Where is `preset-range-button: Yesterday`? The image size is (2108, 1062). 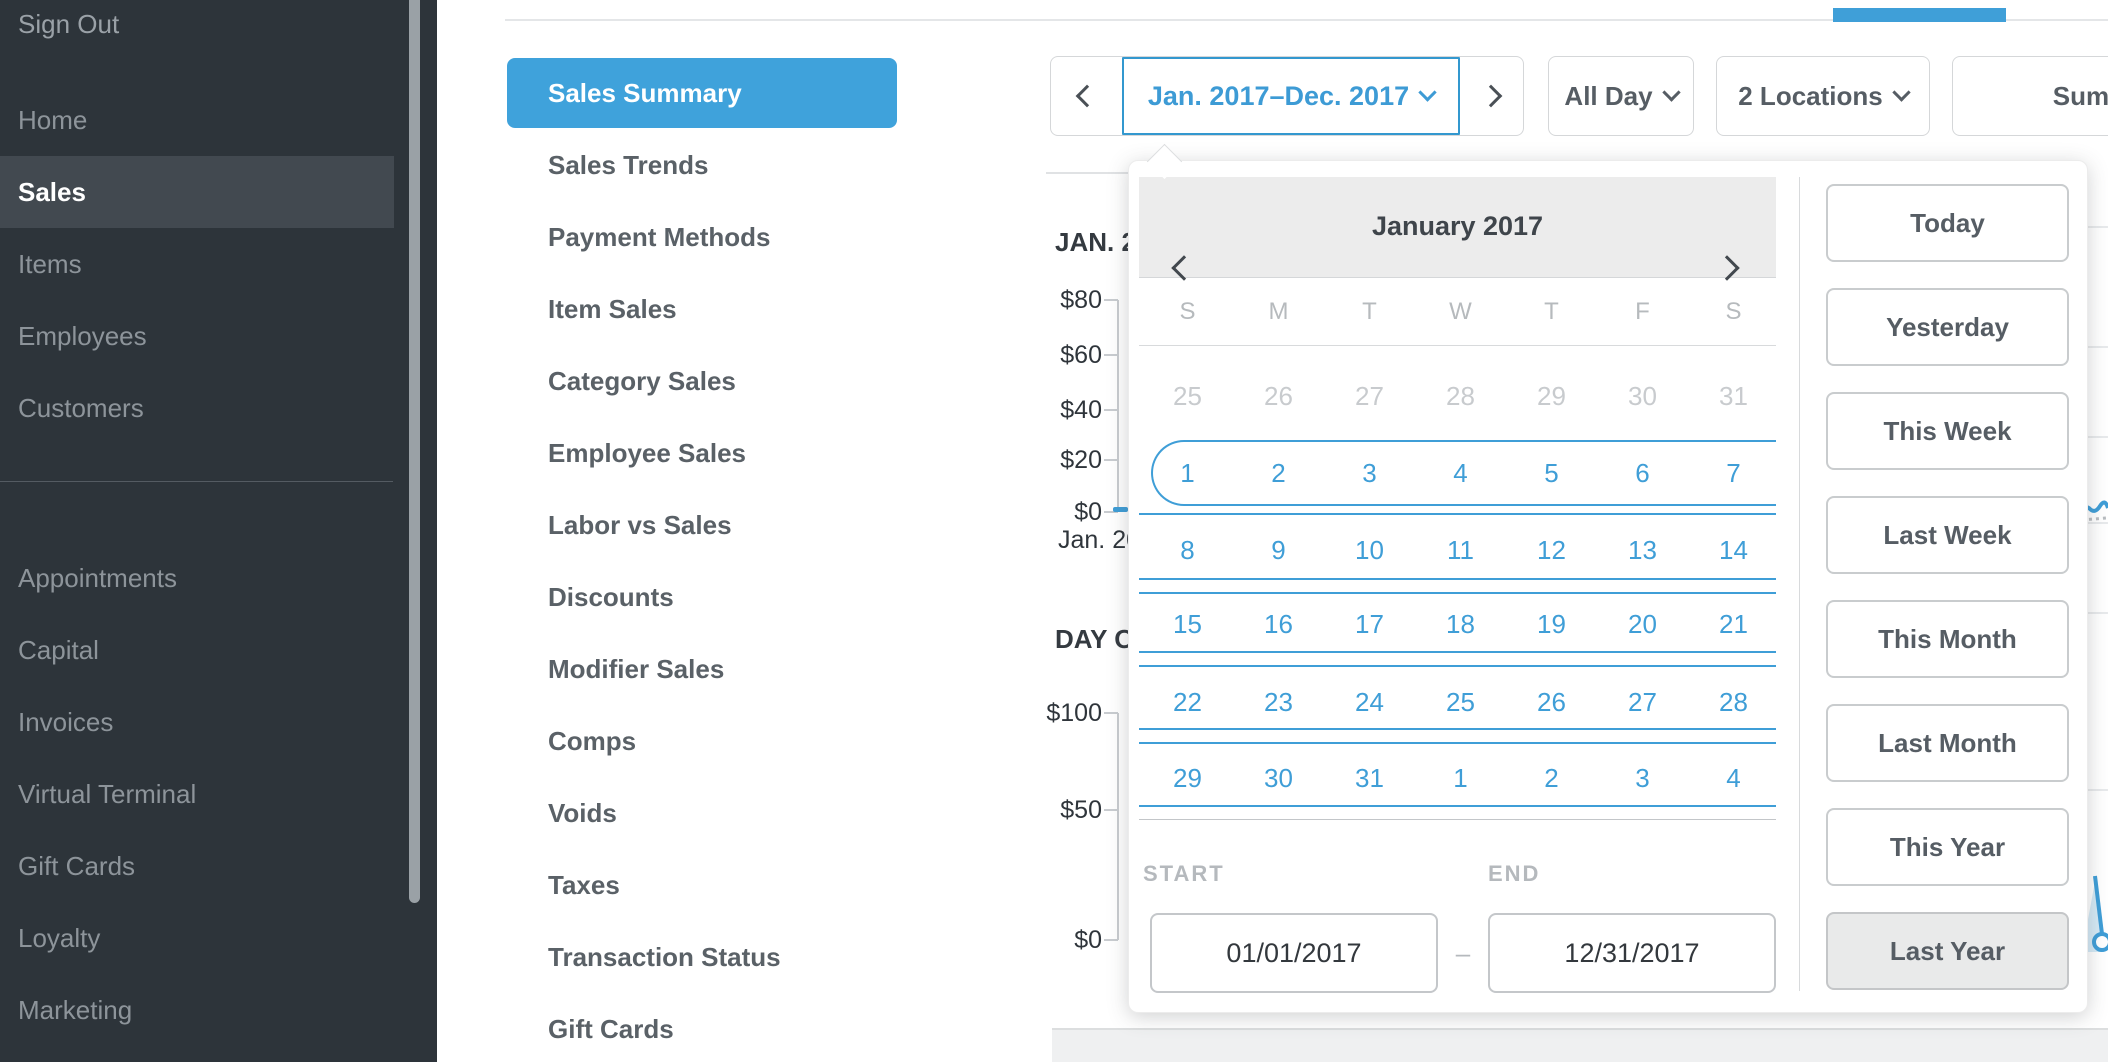
preset-range-button: Yesterday is located at coordinates (1947, 327).